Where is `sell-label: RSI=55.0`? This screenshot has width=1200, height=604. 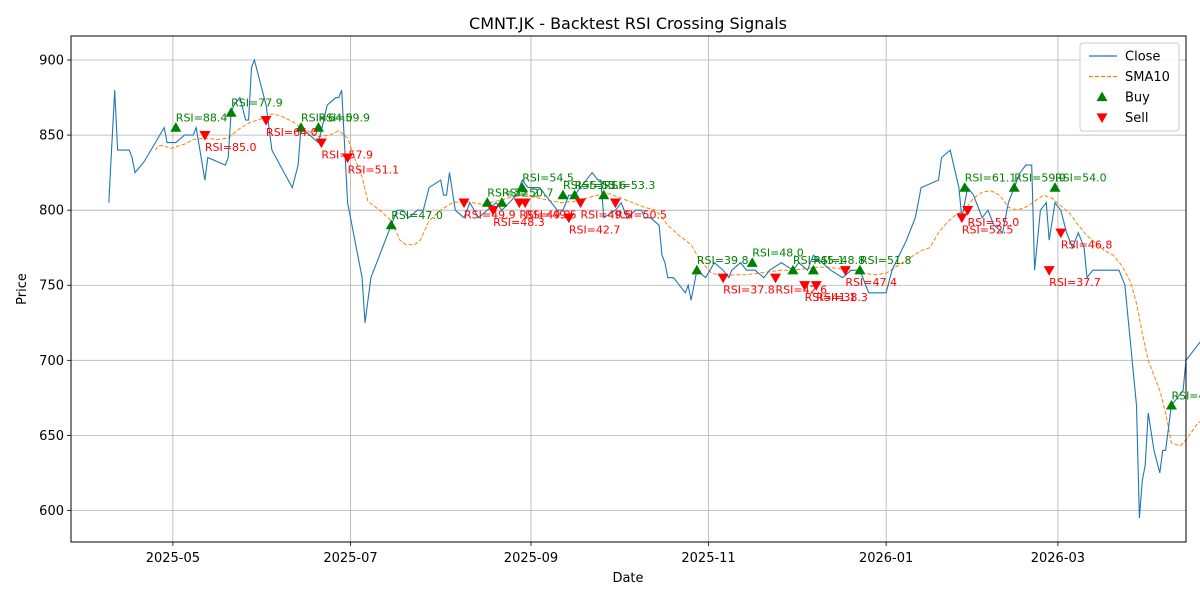 sell-label: RSI=55.0 is located at coordinates (994, 222).